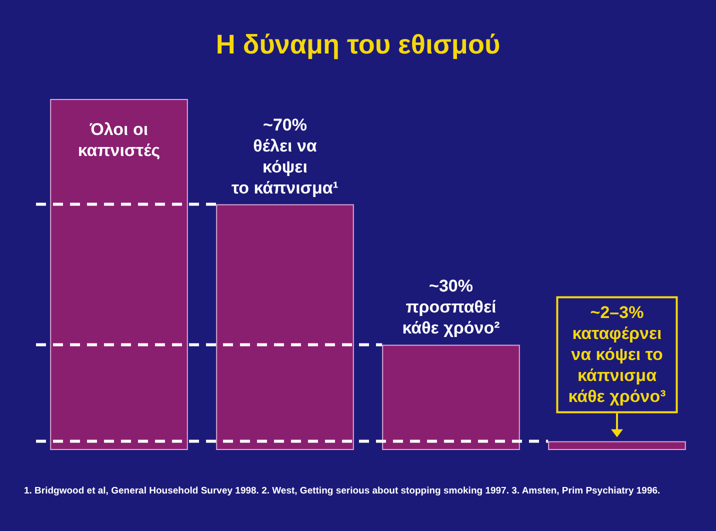 This screenshot has width=716, height=531. What do you see at coordinates (342, 491) in the screenshot?
I see `text: 1. Bridgwood et al, General Household Survey 1998. 2. West, Getting serious about stopping smoking 1997. 3. Amsten, Prim Psychiatry 1996.` at bounding box center [342, 491].